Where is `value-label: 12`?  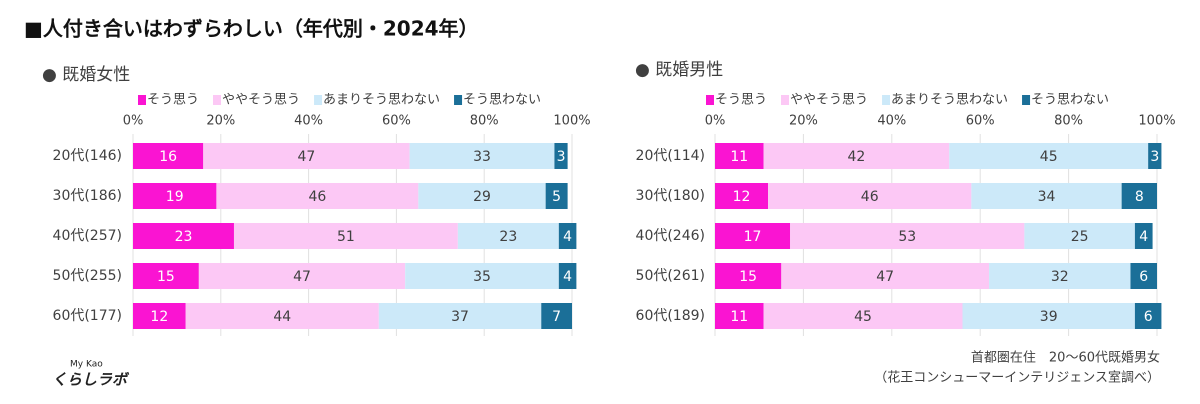
value-label: 12 is located at coordinates (742, 197).